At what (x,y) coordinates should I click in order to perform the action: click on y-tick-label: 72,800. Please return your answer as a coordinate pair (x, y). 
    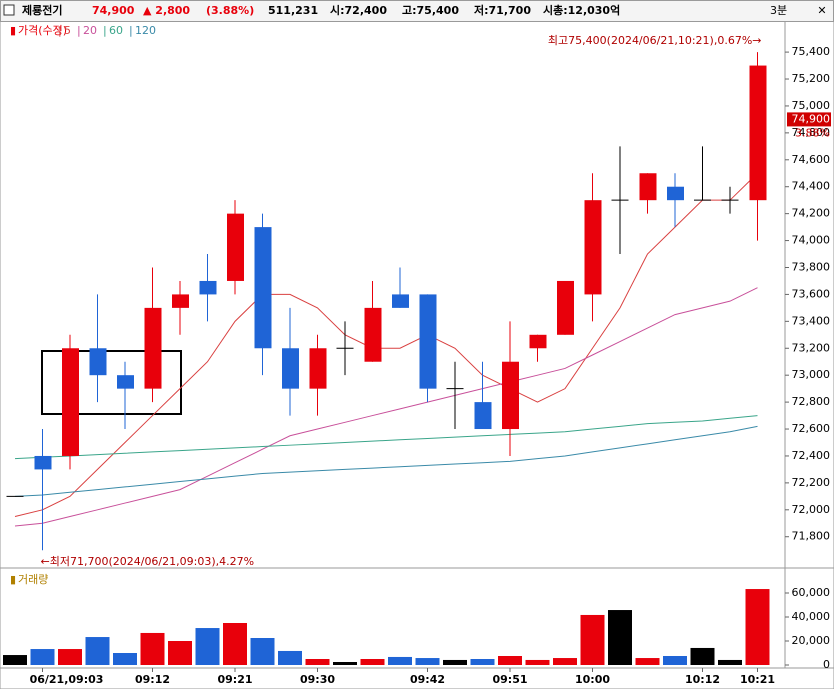
    Looking at the image, I should click on (811, 401).